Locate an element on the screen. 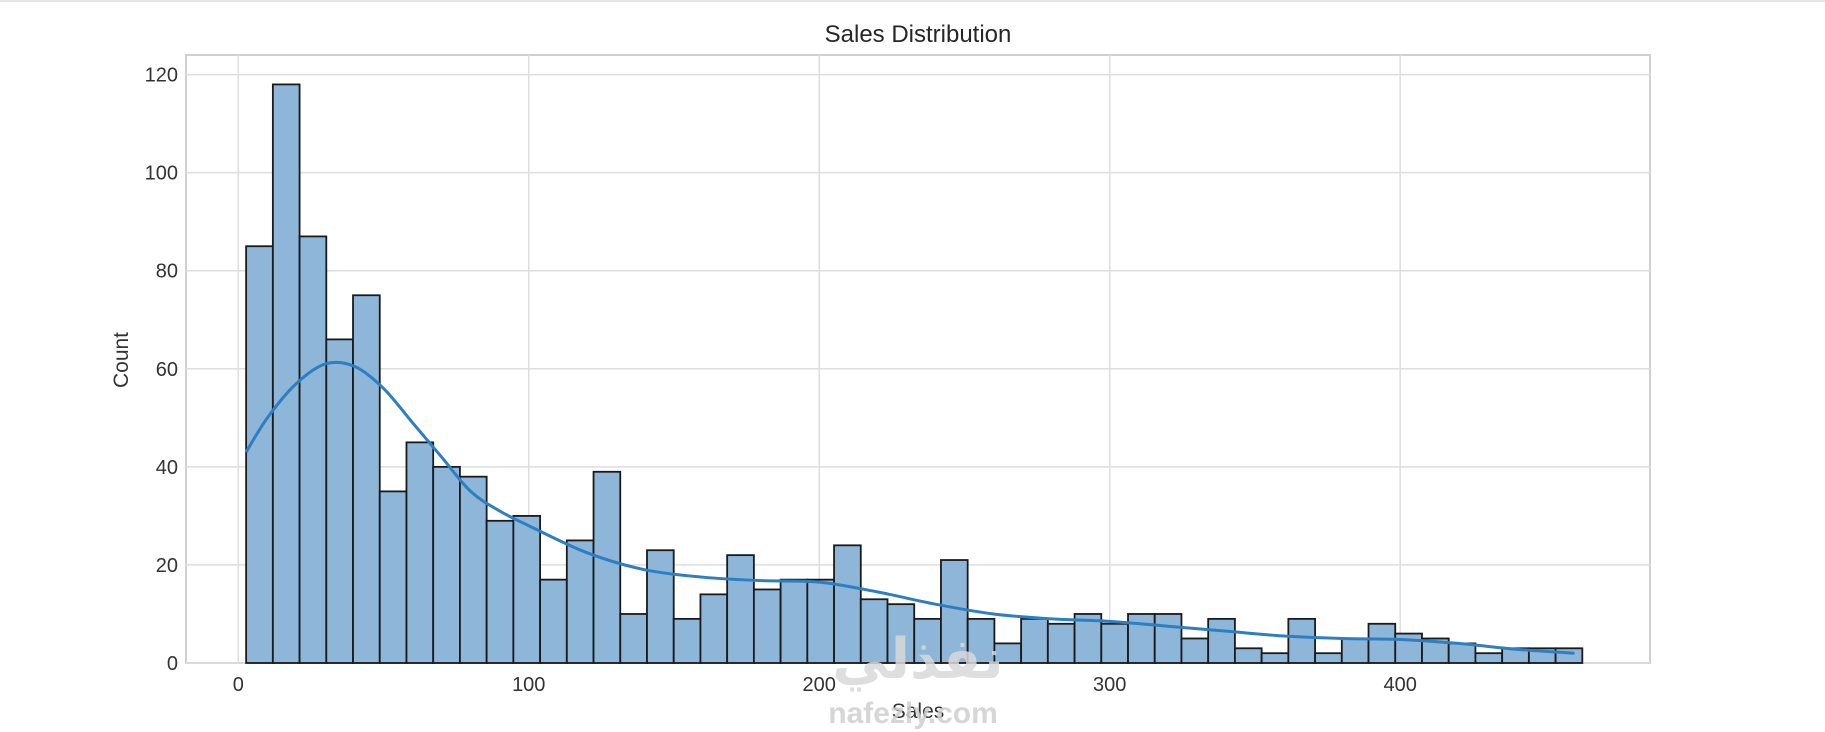  chart-title: Sales Distribution is located at coordinates (918, 34).